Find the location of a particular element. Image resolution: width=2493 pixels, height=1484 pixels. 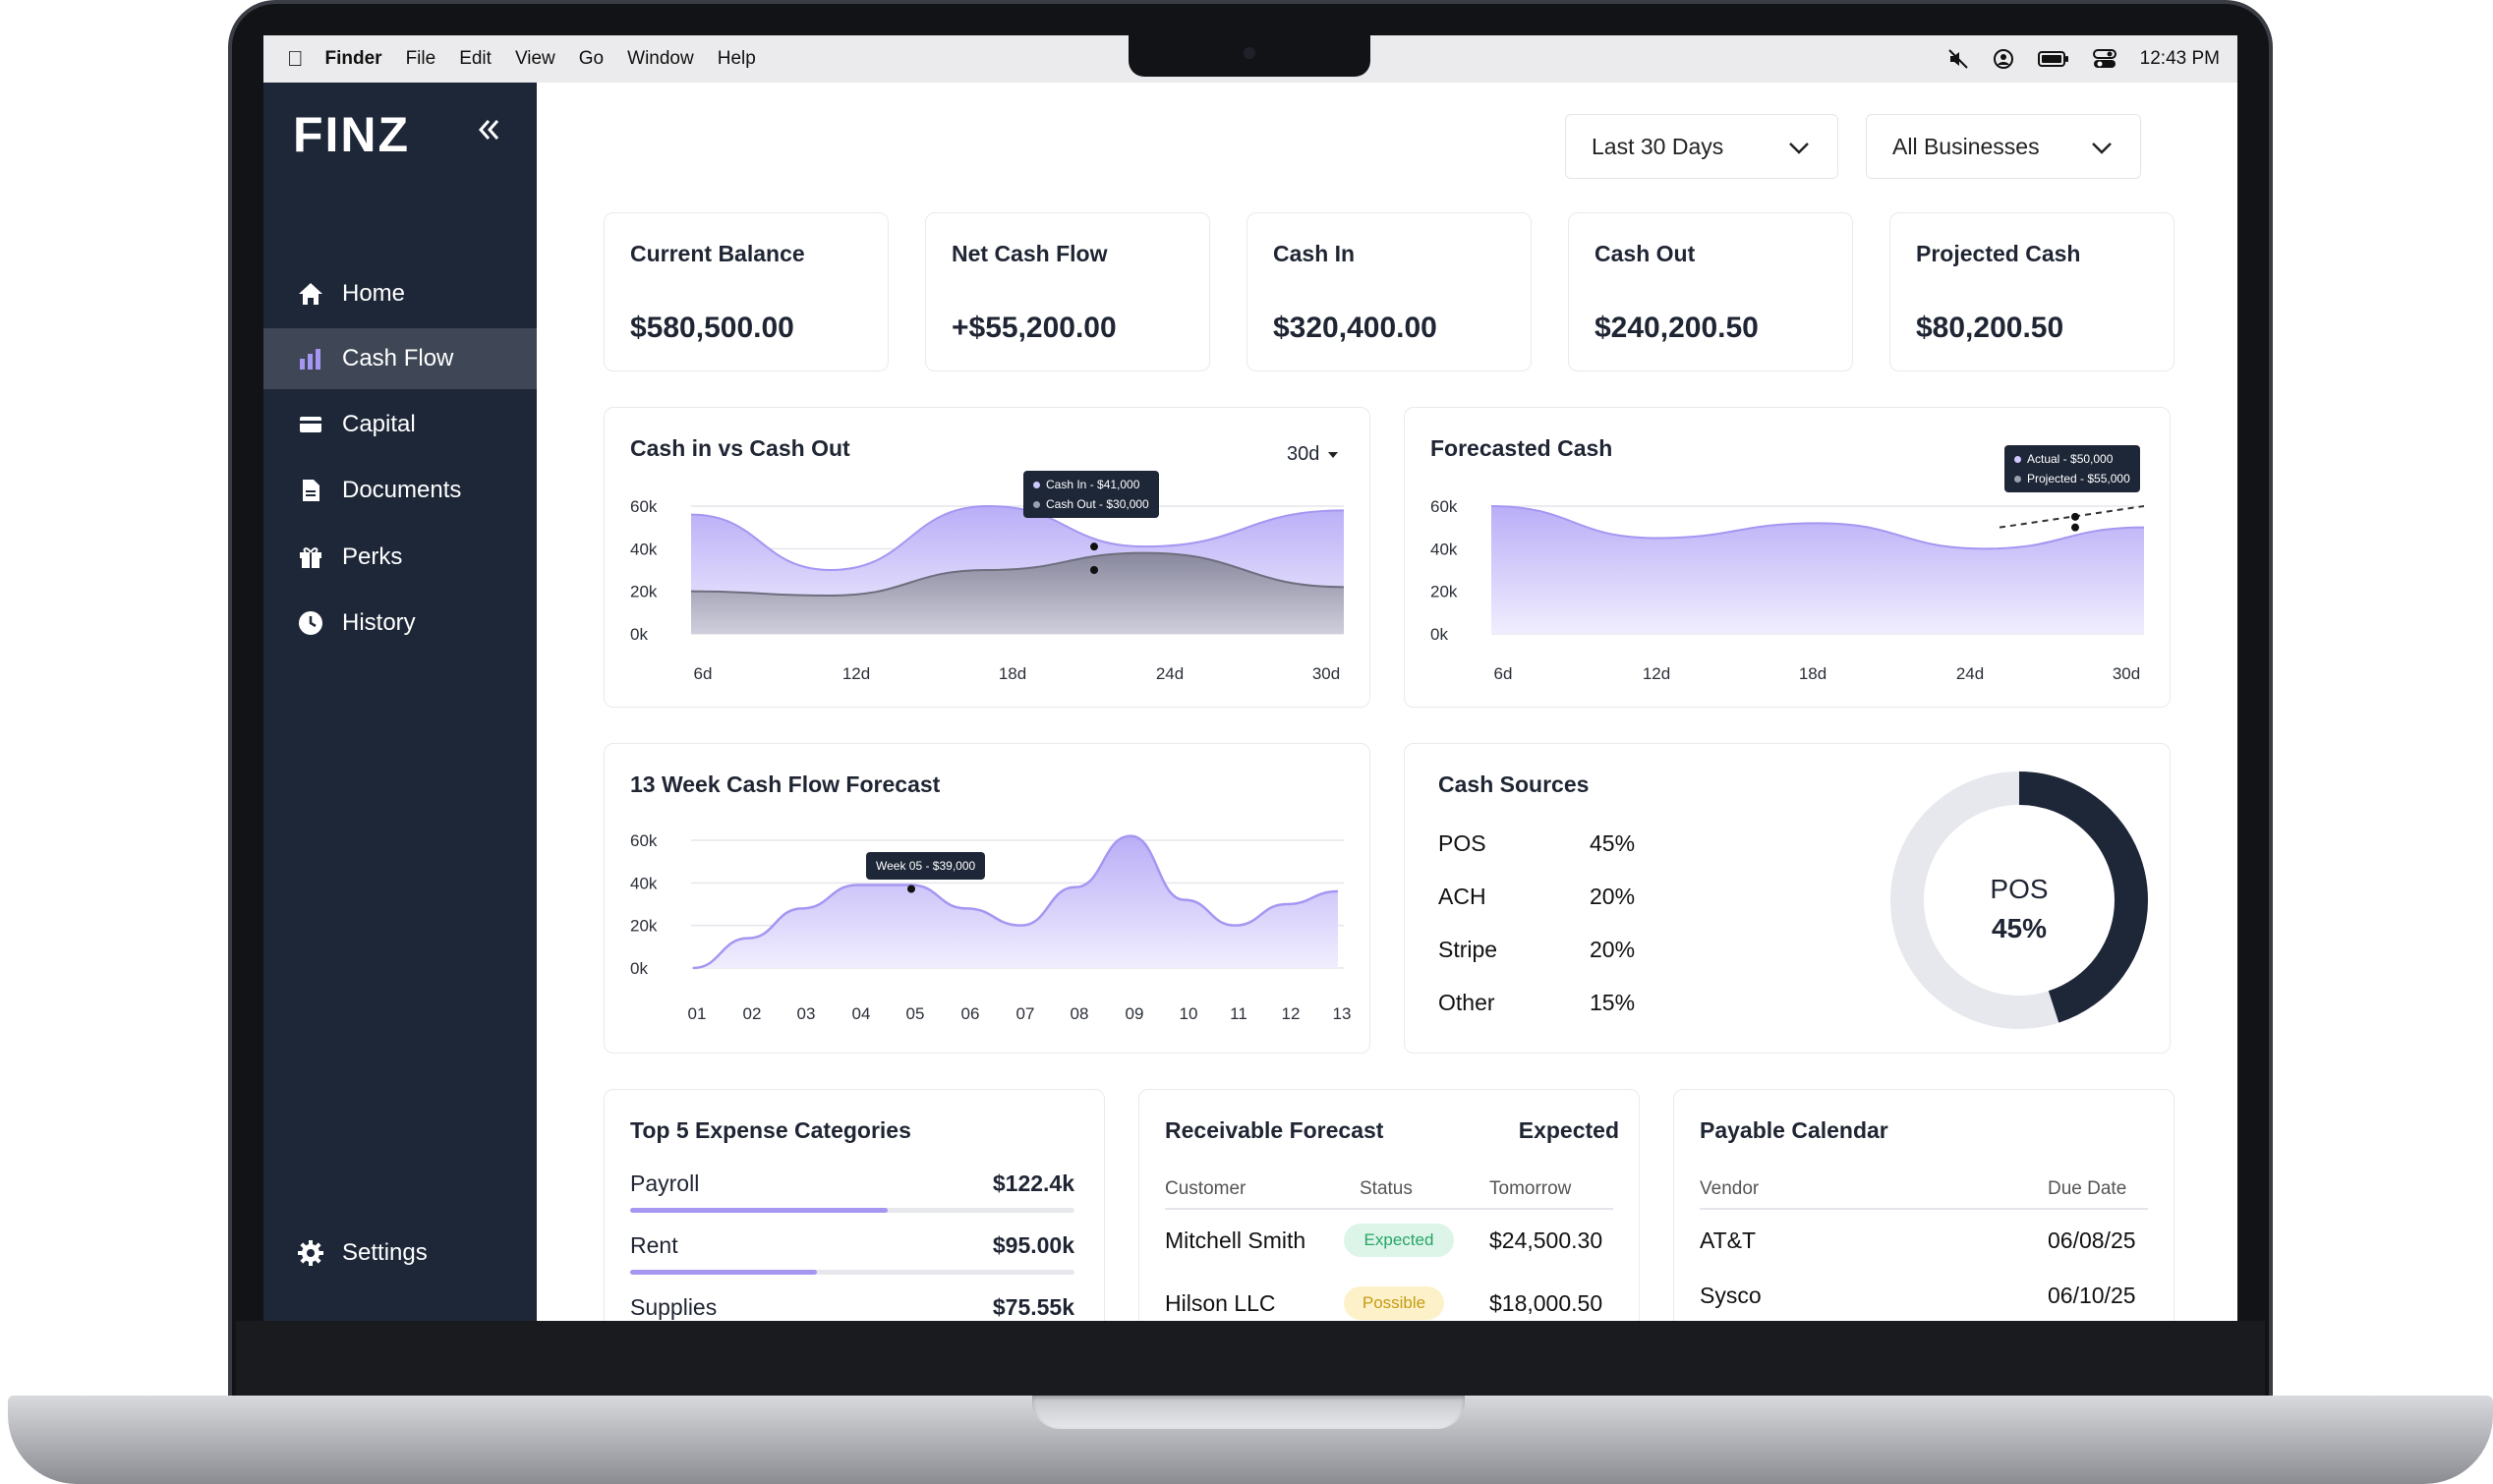

kpi-card-cash-in: Cash In $320,400.00 is located at coordinates (1389, 291).